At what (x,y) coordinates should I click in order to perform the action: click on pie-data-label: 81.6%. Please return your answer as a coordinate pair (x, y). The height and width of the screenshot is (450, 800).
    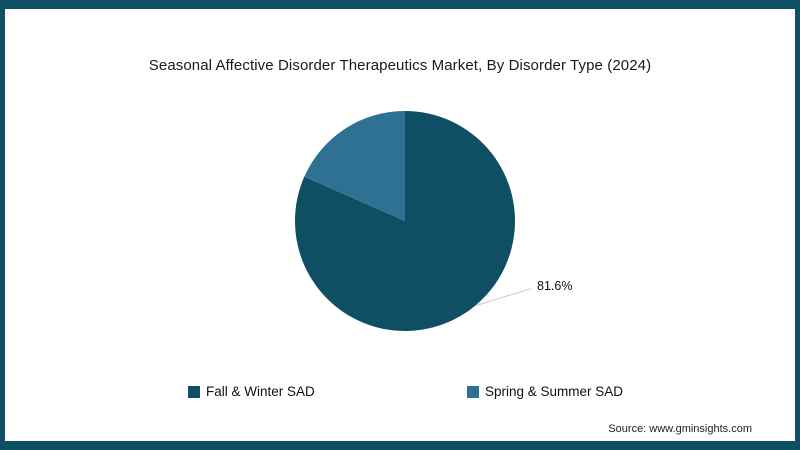
    Looking at the image, I should click on (555, 286).